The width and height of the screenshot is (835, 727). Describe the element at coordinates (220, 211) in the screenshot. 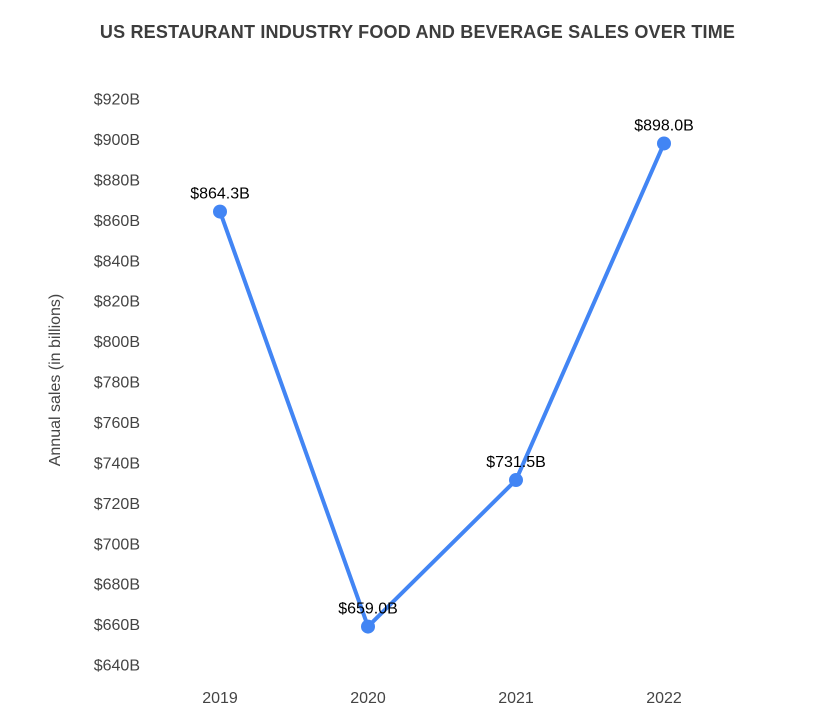

I see `data-point-2019` at that location.